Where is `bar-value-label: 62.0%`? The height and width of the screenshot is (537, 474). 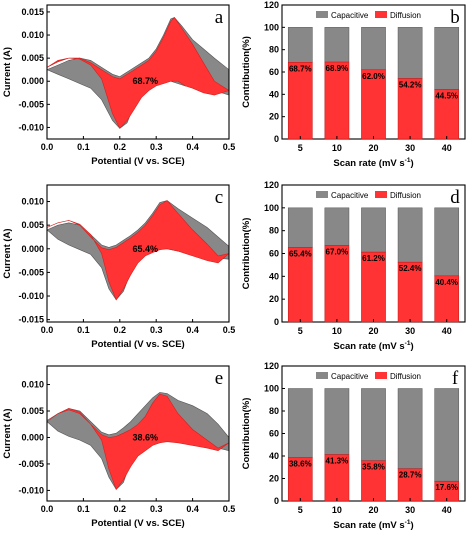 bar-value-label: 62.0% is located at coordinates (373, 76).